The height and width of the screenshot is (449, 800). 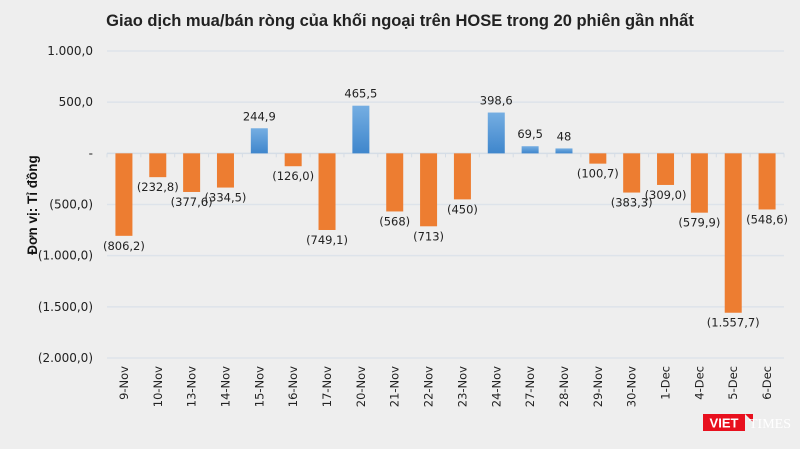 I want to click on y-tick-label: -, so click(x=91, y=153).